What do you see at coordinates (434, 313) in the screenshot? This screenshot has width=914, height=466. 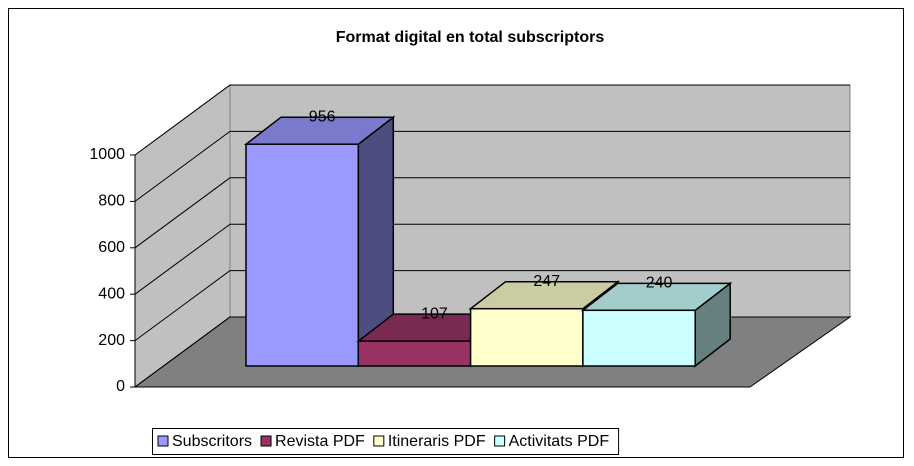 I see `data-label: 107` at bounding box center [434, 313].